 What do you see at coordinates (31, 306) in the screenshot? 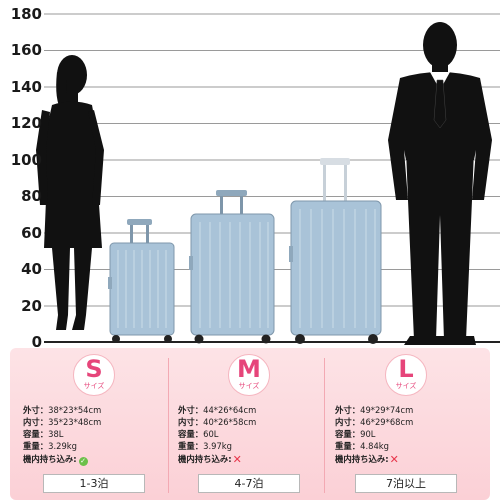
I see `y-tick-label: 20` at bounding box center [31, 306].